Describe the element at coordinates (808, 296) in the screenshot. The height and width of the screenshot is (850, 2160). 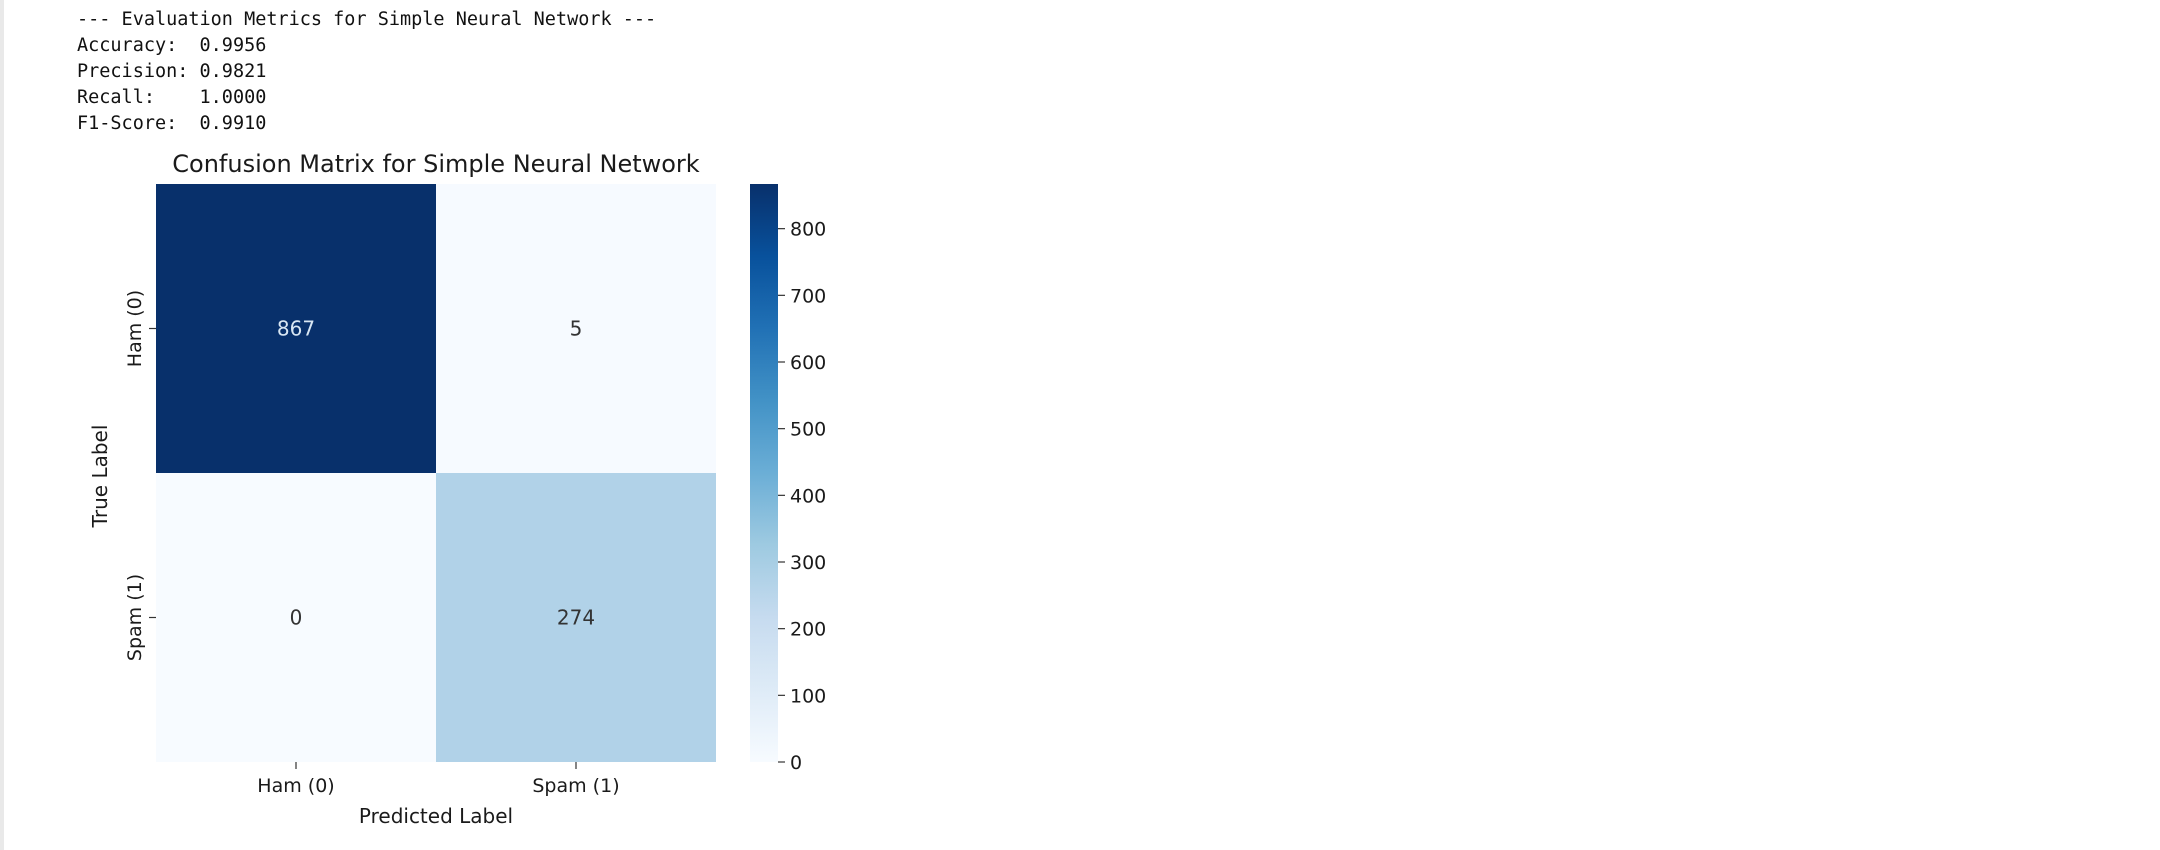
I see `colorbar-tick-label: 700` at that location.